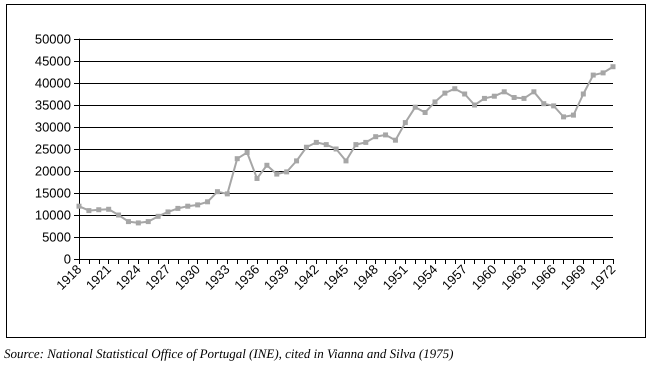  I want to click on y-tick-label: 0, so click(67, 259).